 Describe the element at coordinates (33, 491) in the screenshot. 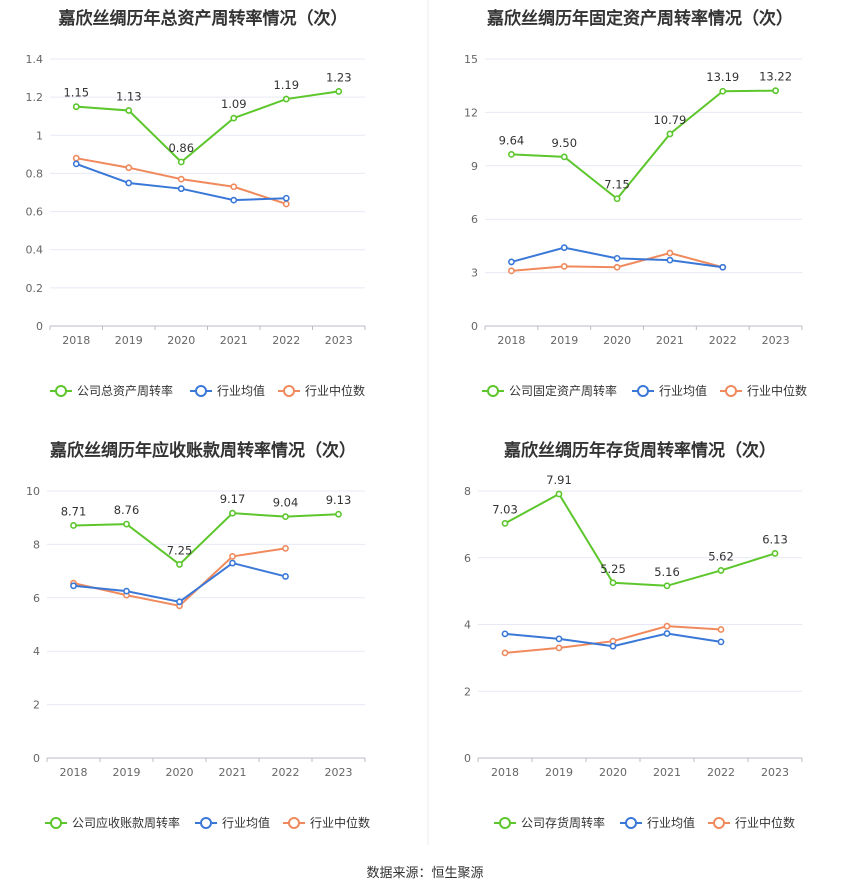

I see `y-tick-label: 10` at that location.